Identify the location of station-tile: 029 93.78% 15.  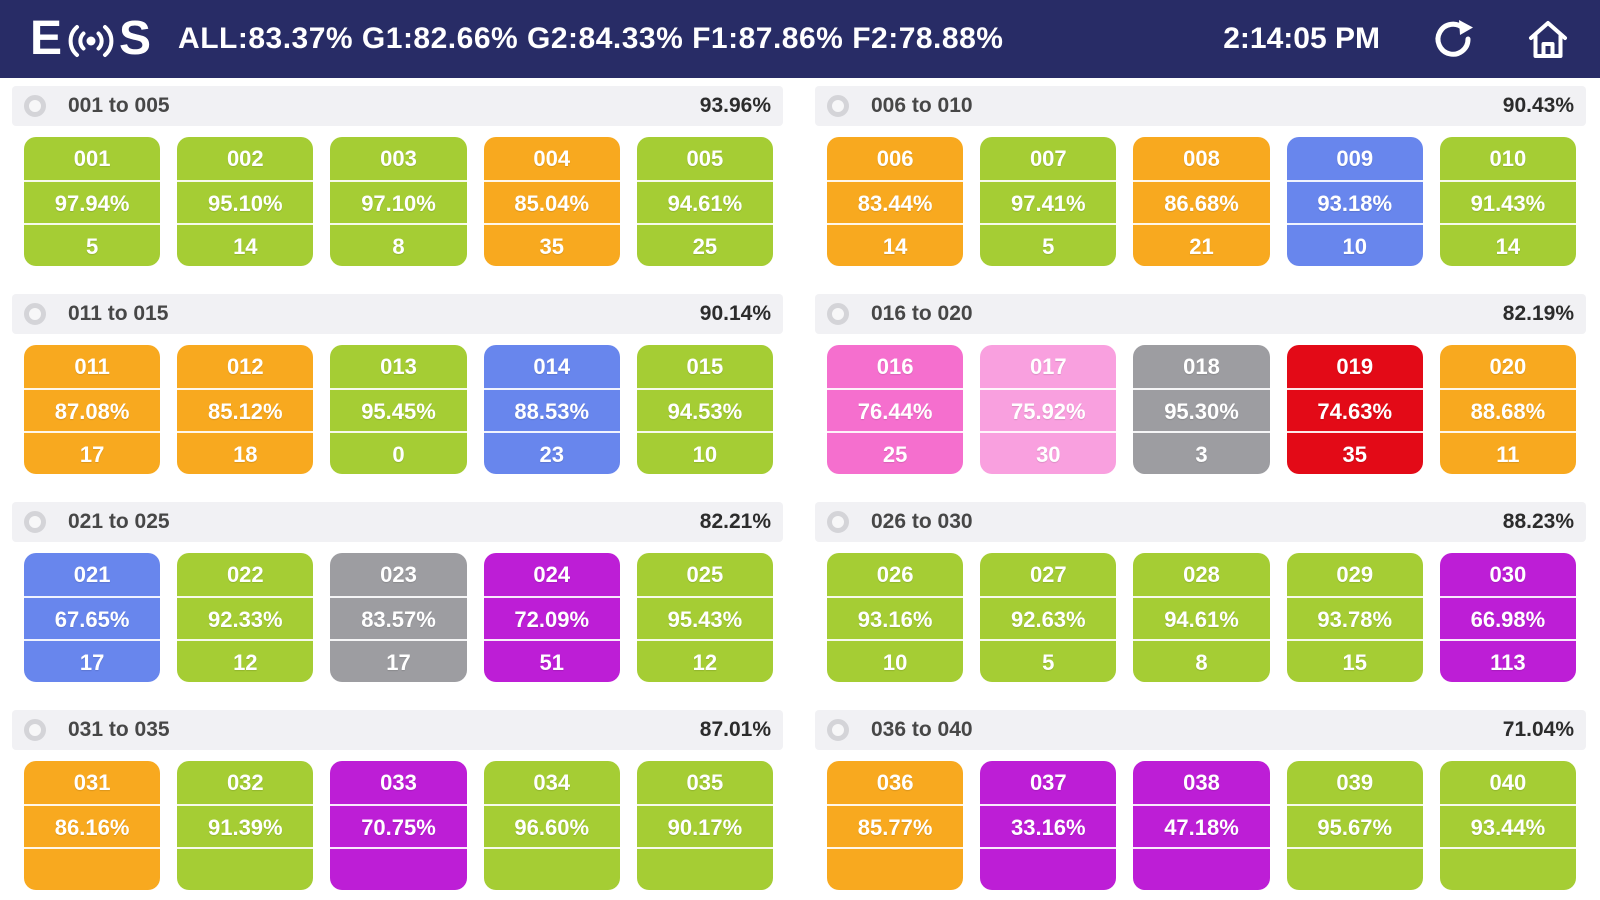
(1354, 617).